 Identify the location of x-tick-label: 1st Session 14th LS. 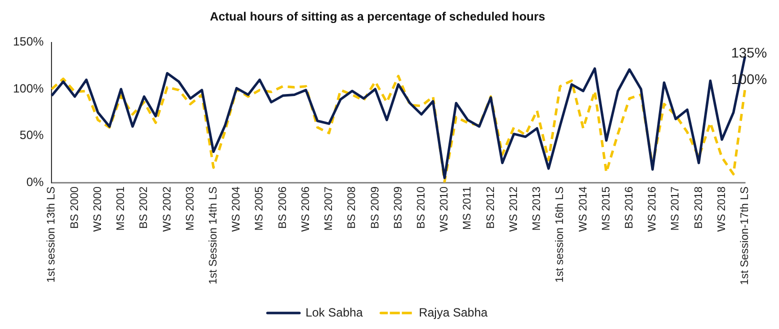
(213, 235).